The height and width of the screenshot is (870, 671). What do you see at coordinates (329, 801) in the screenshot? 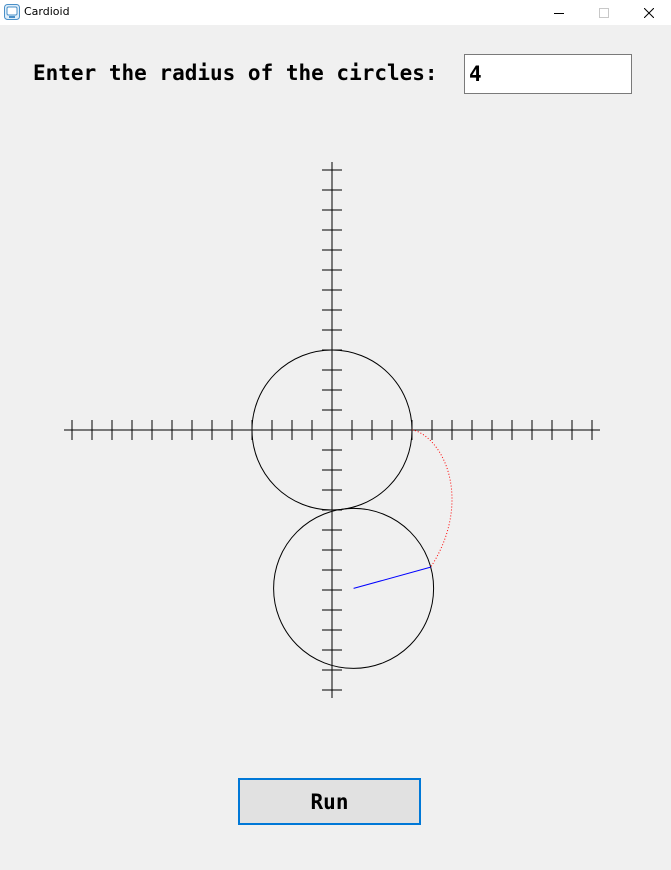
I see `run-button: Run` at bounding box center [329, 801].